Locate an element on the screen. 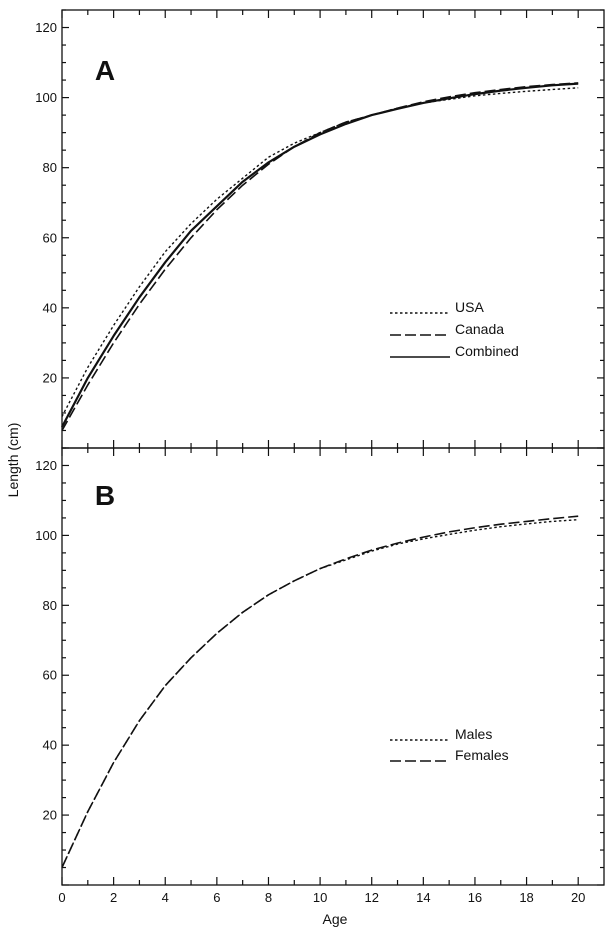  x-tick-label: 16 is located at coordinates (475, 897).